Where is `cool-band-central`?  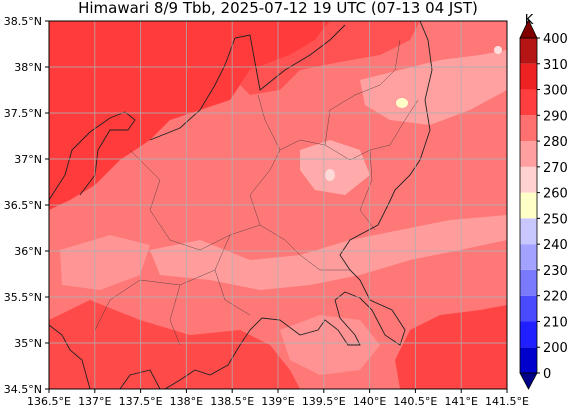
cool-band-central is located at coordinates (328, 252).